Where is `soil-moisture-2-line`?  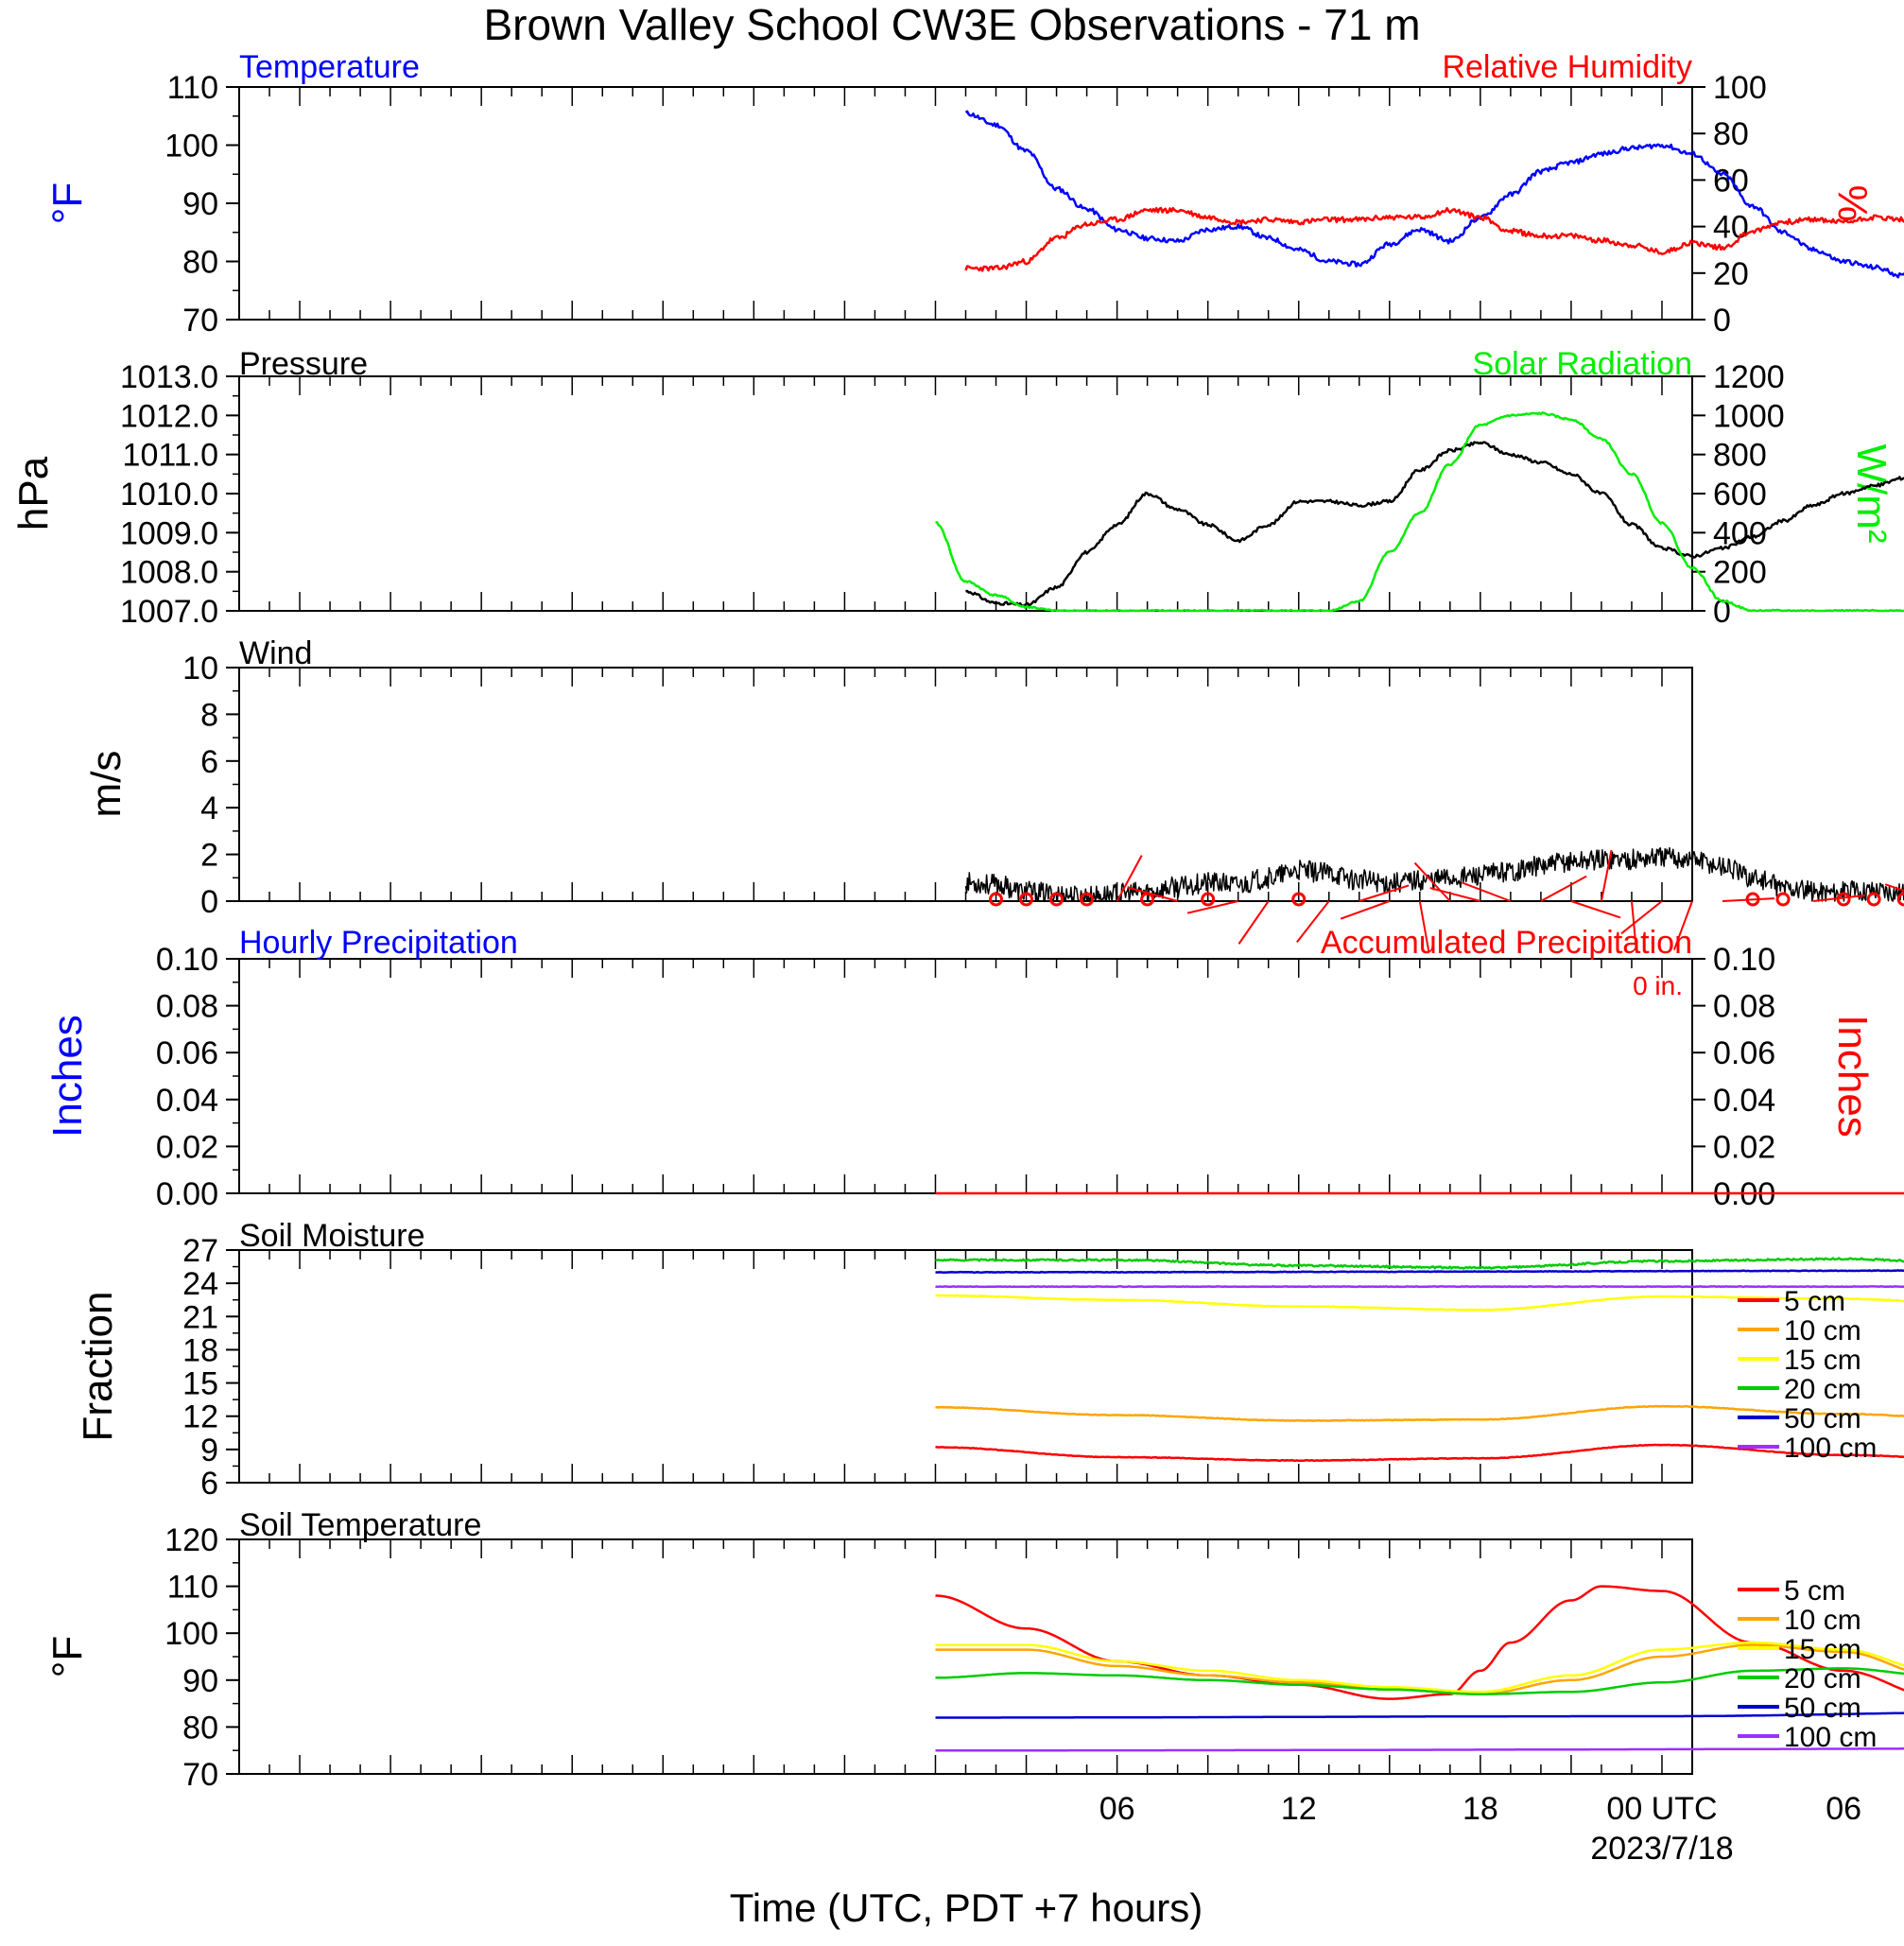 soil-moisture-2-line is located at coordinates (1420, 1303).